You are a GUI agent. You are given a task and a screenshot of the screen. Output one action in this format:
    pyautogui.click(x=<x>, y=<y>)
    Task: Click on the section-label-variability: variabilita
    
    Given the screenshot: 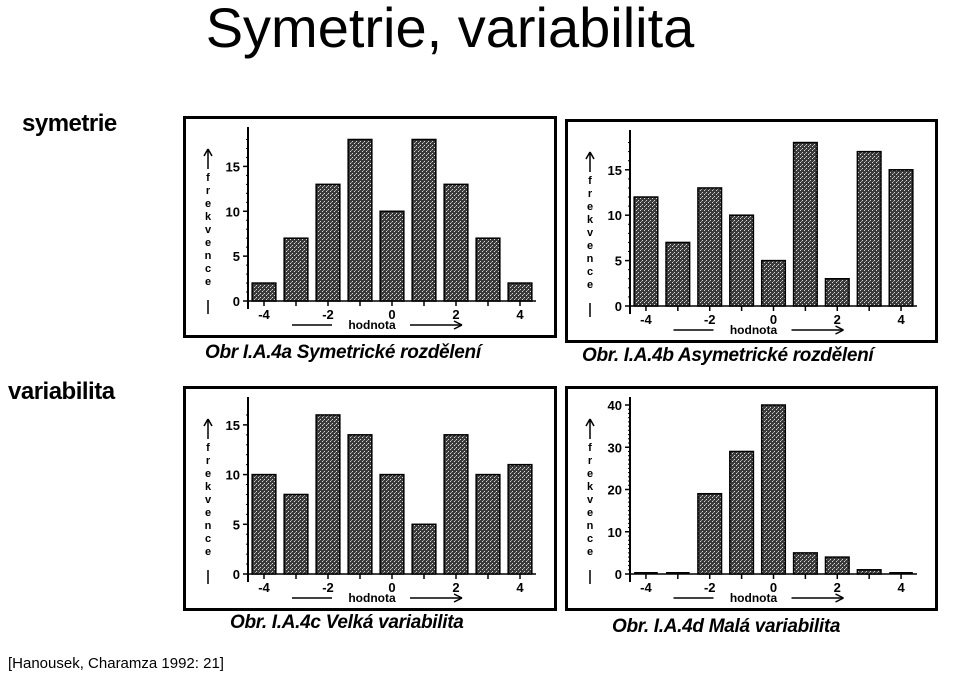 What is the action you would take?
    pyautogui.click(x=61, y=391)
    